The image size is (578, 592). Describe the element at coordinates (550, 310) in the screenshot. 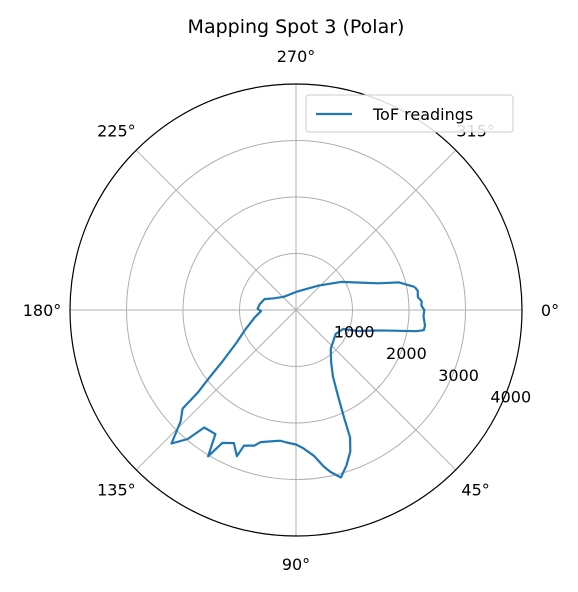

I see `theta-tick-label-0: 0°` at that location.